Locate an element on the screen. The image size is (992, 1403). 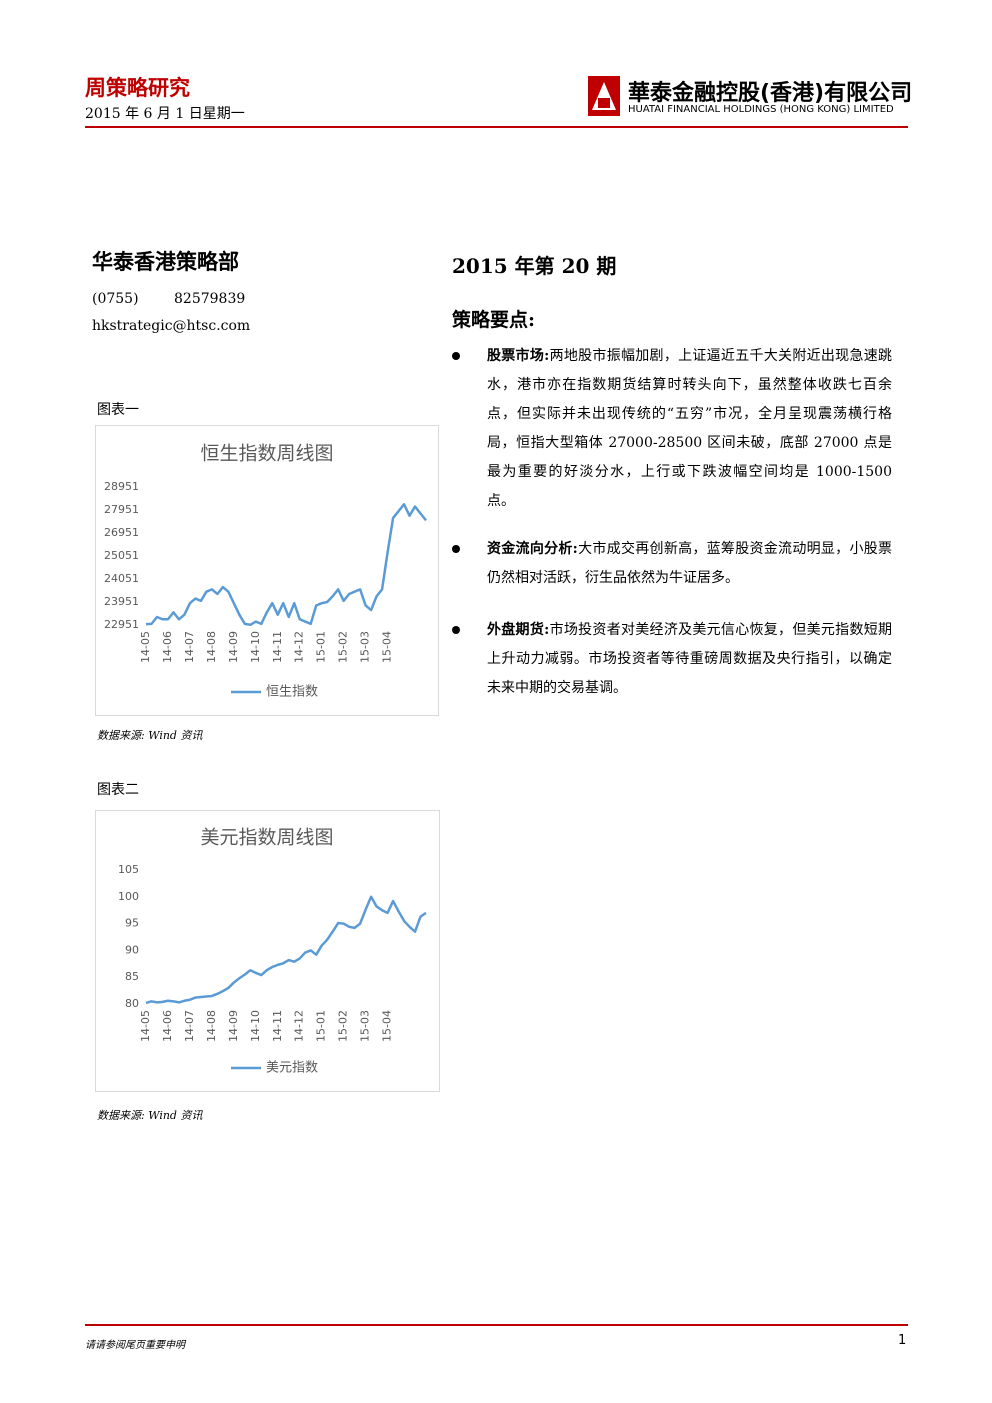
y-tick-label: 23951 is located at coordinates (121, 601).